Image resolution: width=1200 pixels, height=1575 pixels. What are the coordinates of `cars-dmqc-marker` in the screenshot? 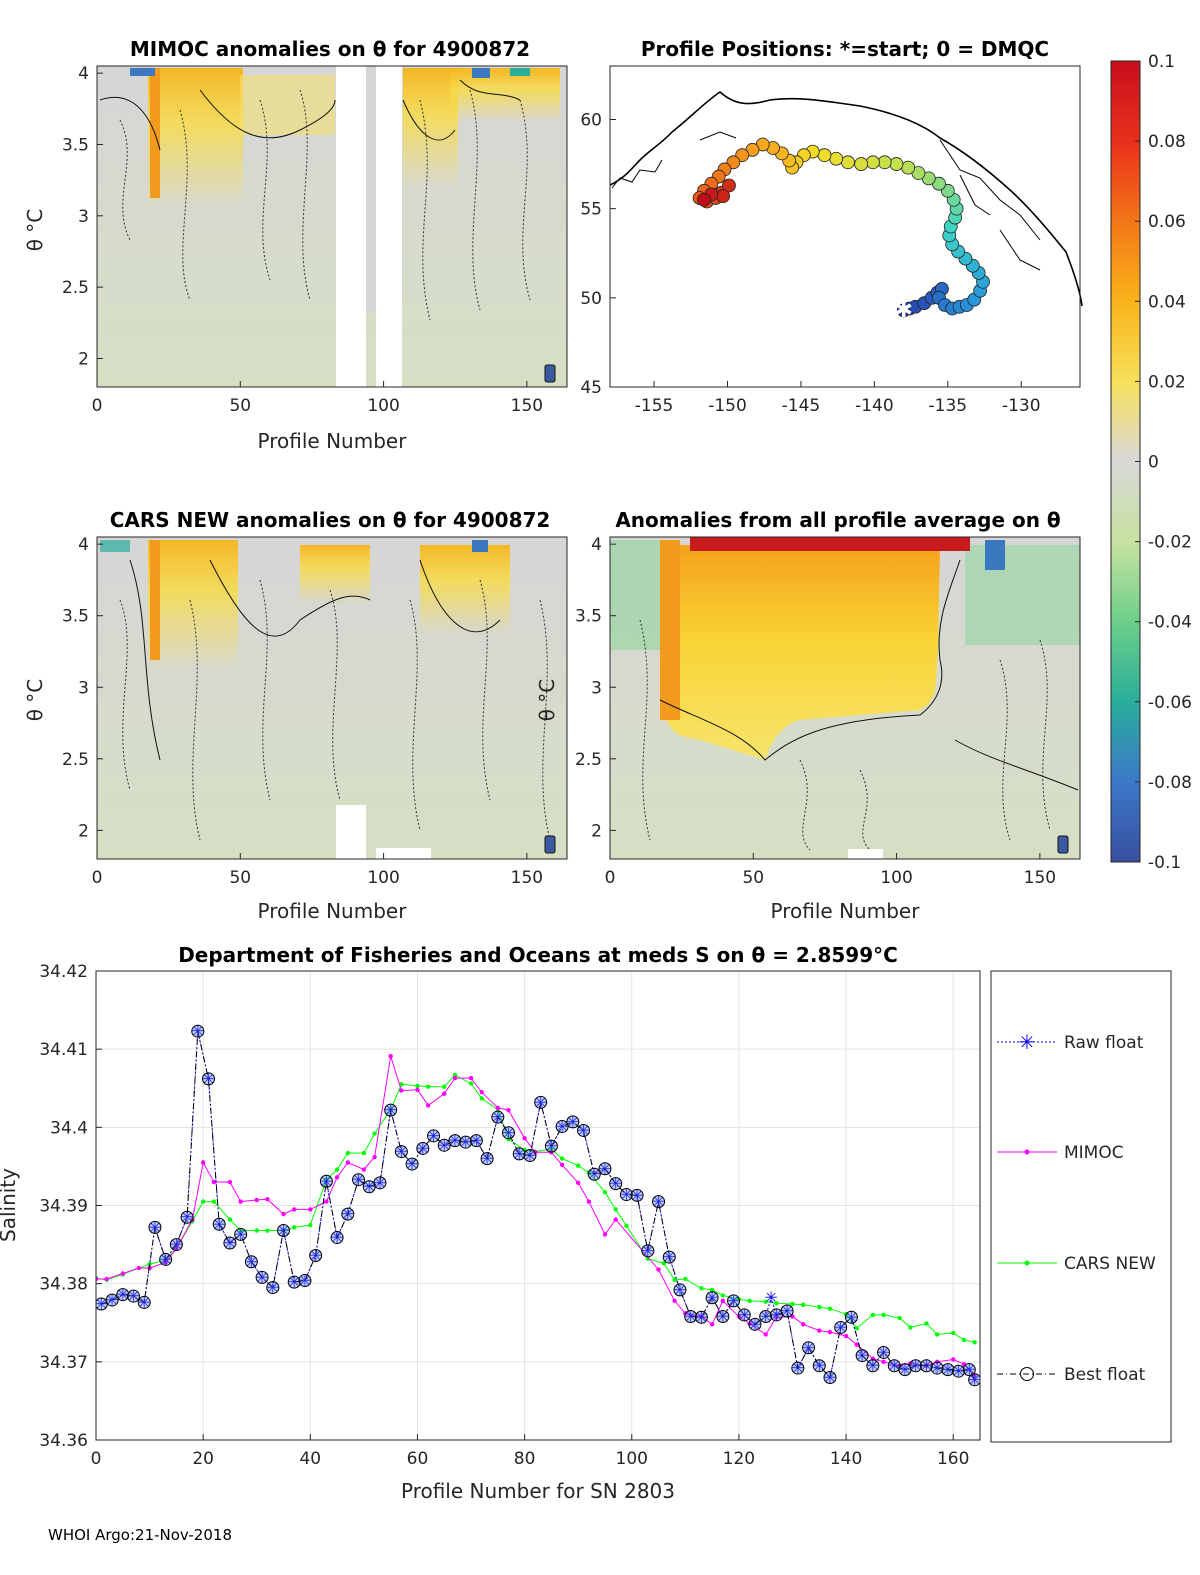 It's located at (550, 844).